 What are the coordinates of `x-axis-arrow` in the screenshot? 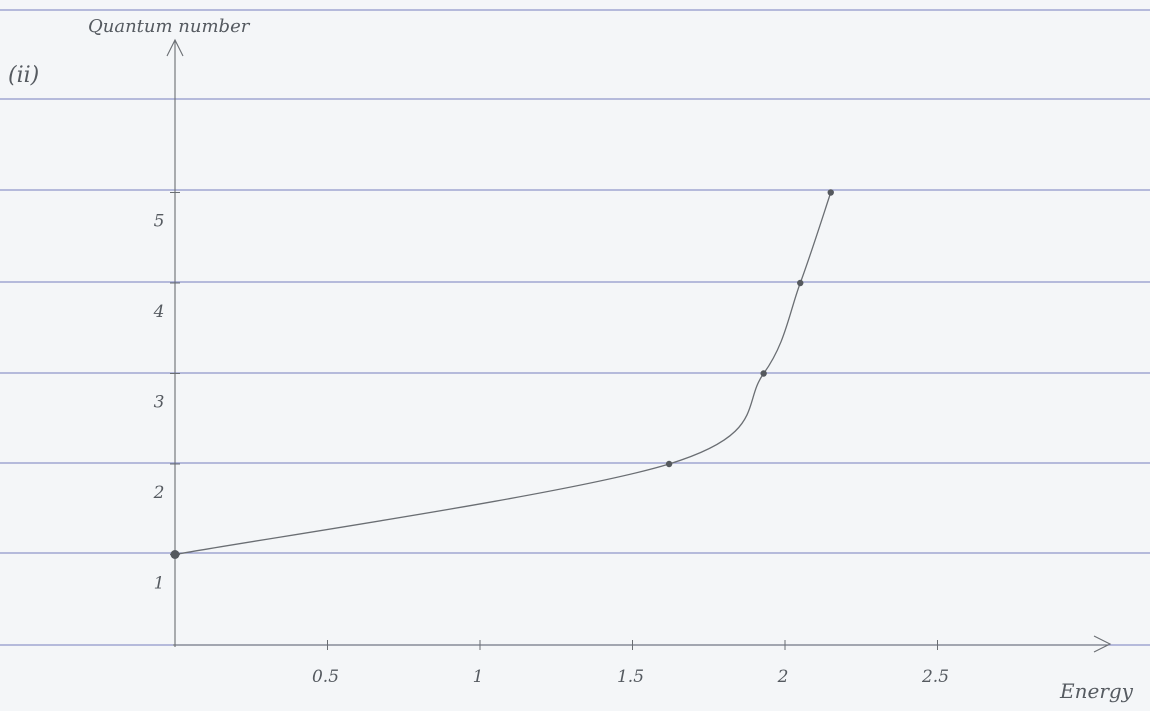 It's located at (1102, 644).